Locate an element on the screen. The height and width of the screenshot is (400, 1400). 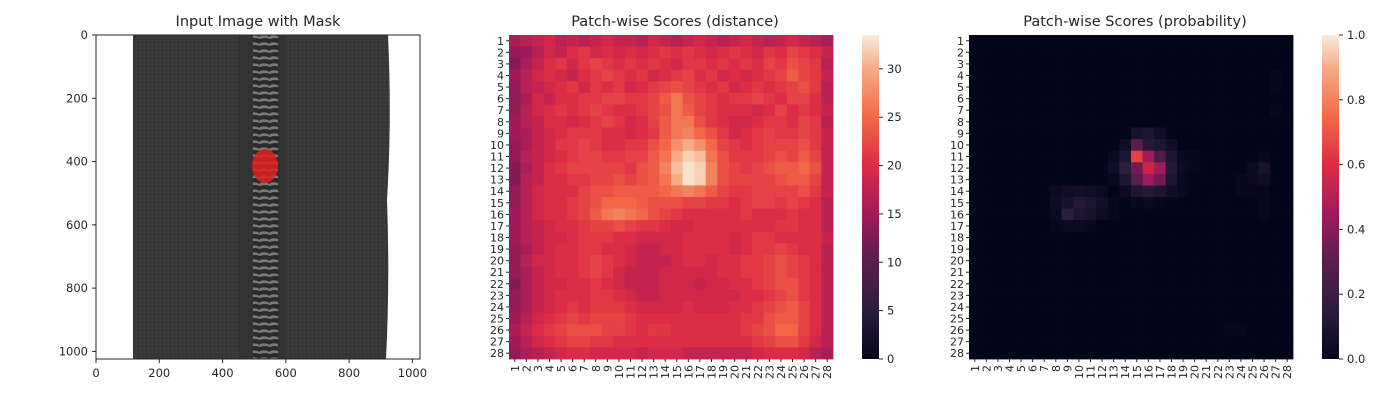
probability-colorbar is located at coordinates (1330, 197).